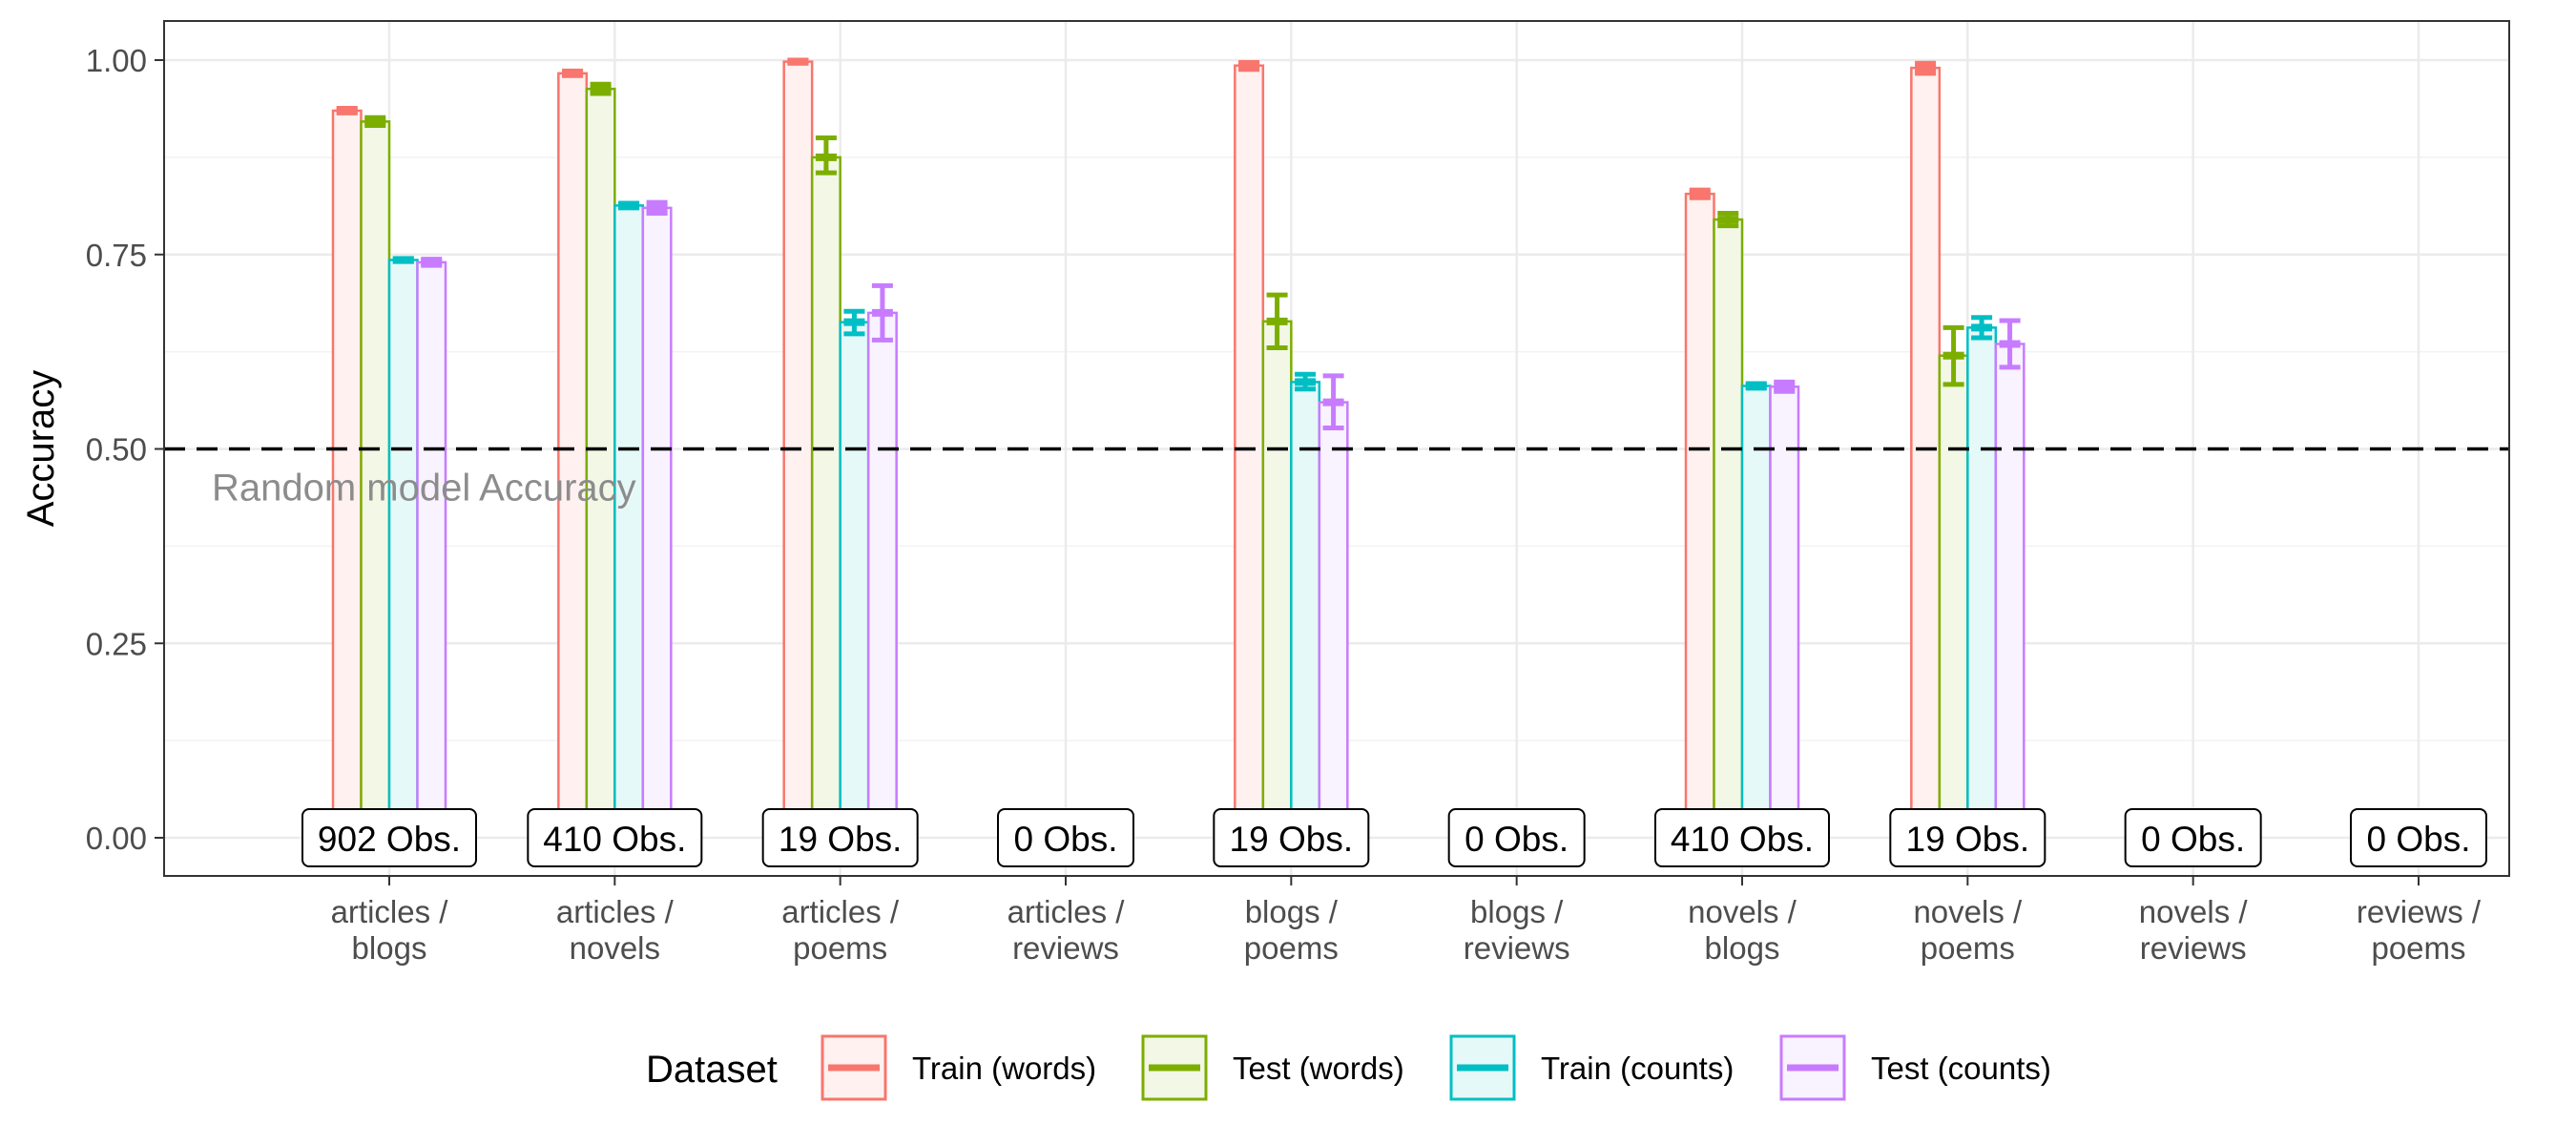 Image resolution: width=2576 pixels, height=1145 pixels. Describe the element at coordinates (116, 838) in the screenshot. I see `y-tick-label: 0.00` at that location.